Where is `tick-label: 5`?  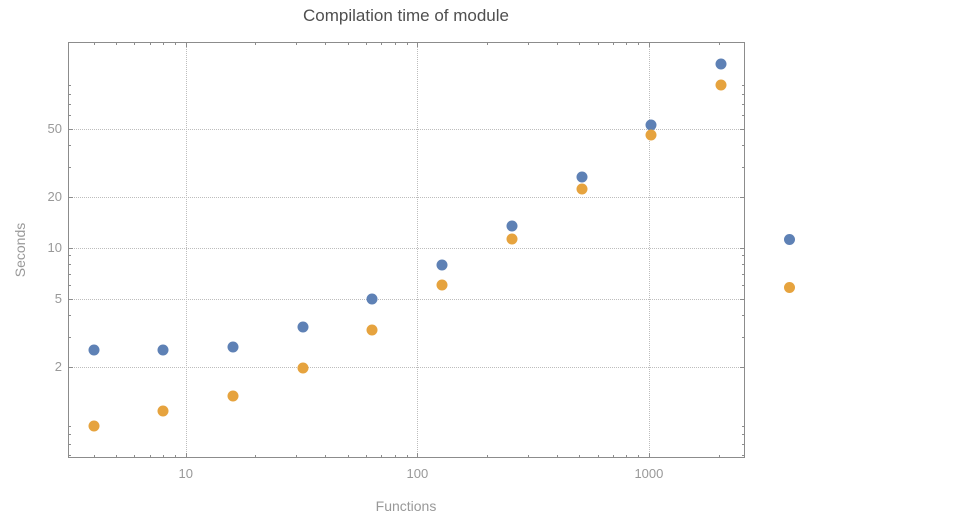 tick-label: 5 is located at coordinates (58, 298).